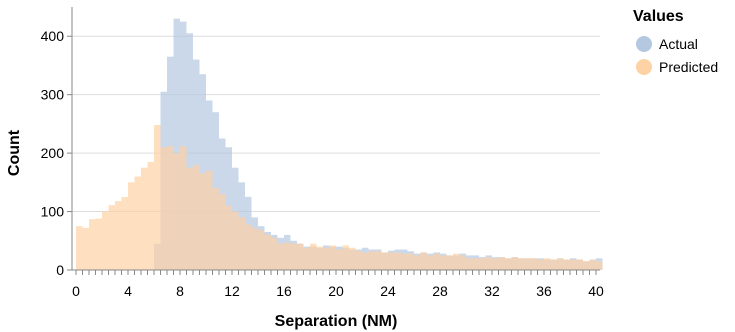 The width and height of the screenshot is (735, 332). Describe the element at coordinates (180, 291) in the screenshot. I see `x-tick-label: 8` at that location.